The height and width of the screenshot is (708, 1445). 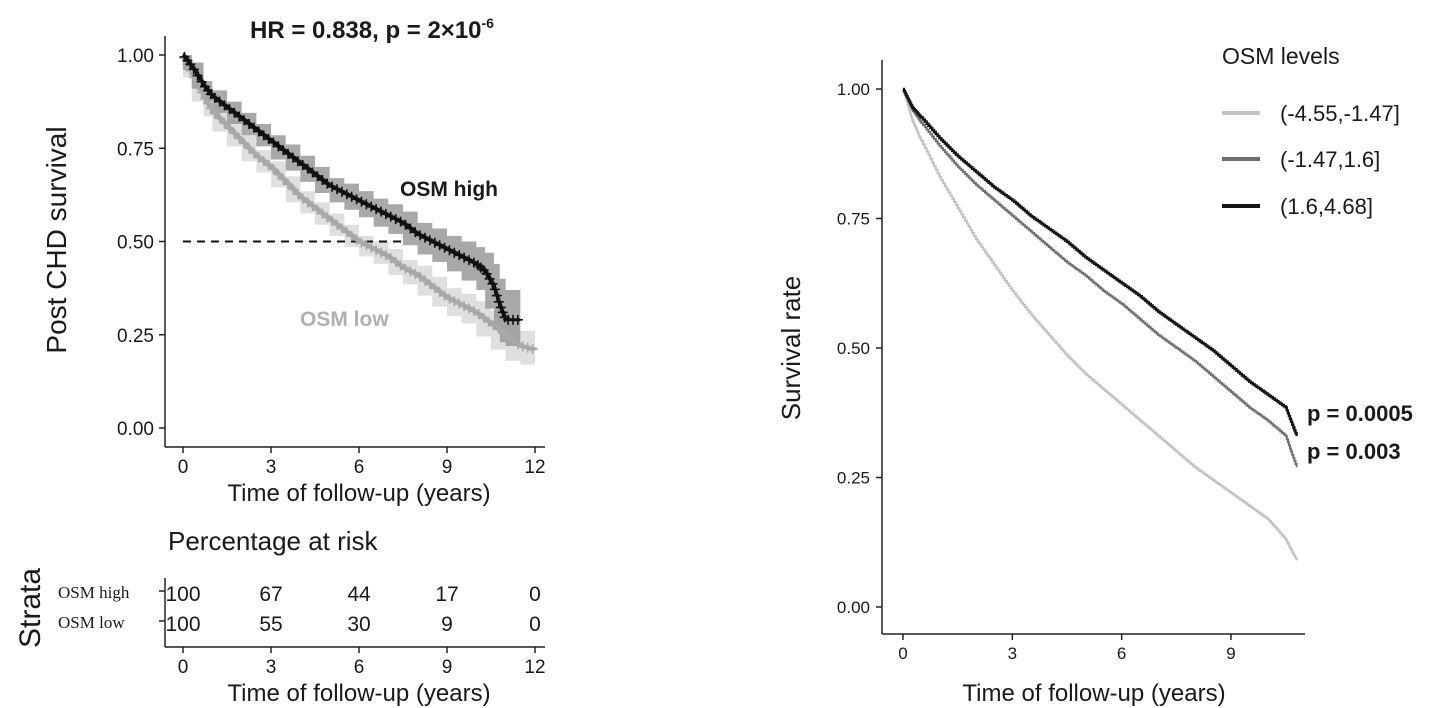 I want to click on left-series-label-low: OSM low, so click(x=344, y=319).